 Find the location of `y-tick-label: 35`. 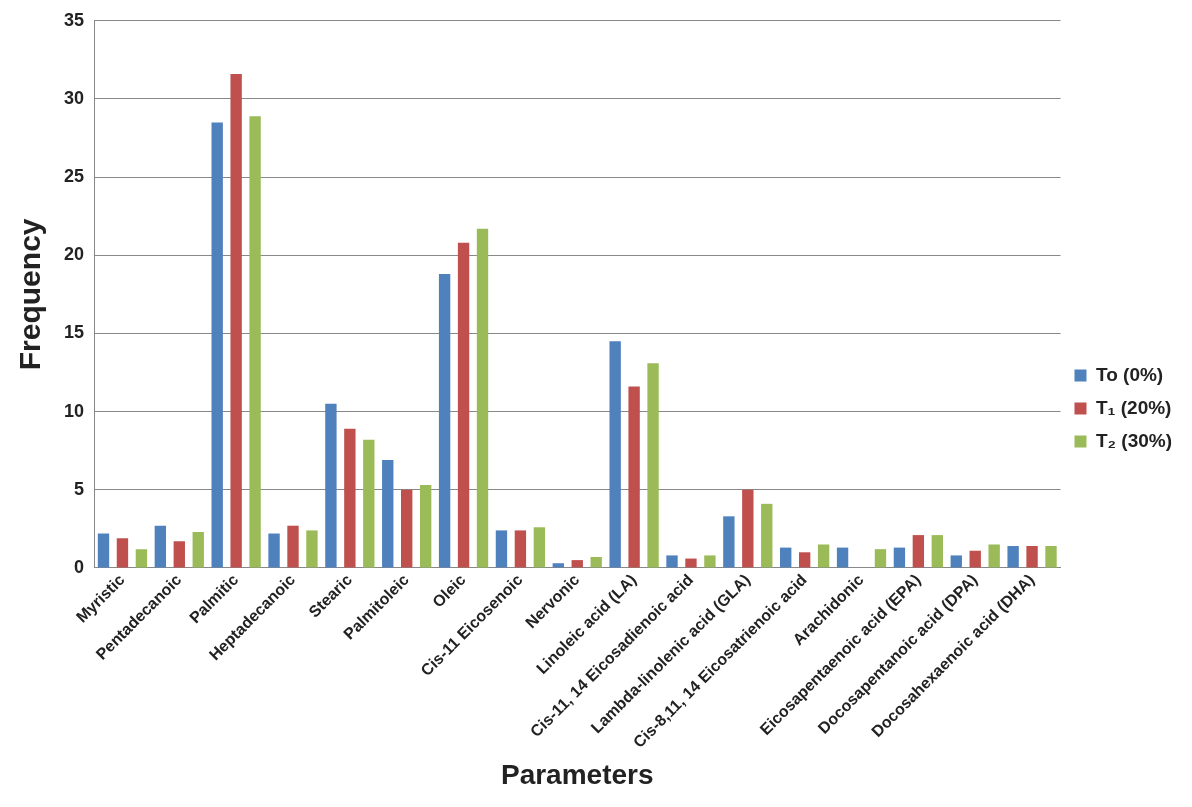

y-tick-label: 35 is located at coordinates (74, 19).